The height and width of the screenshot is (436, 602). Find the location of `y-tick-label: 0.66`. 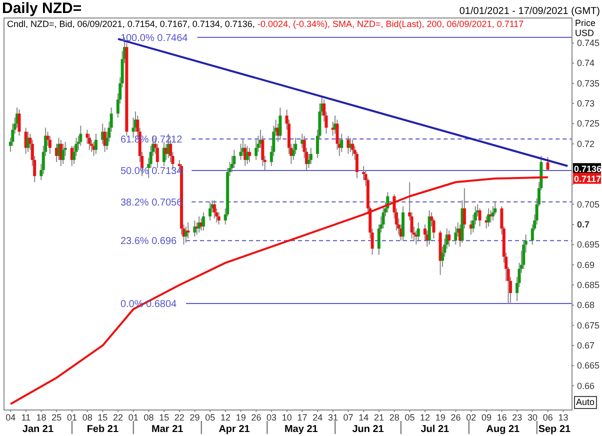

y-tick-label: 0.66 is located at coordinates (586, 385).